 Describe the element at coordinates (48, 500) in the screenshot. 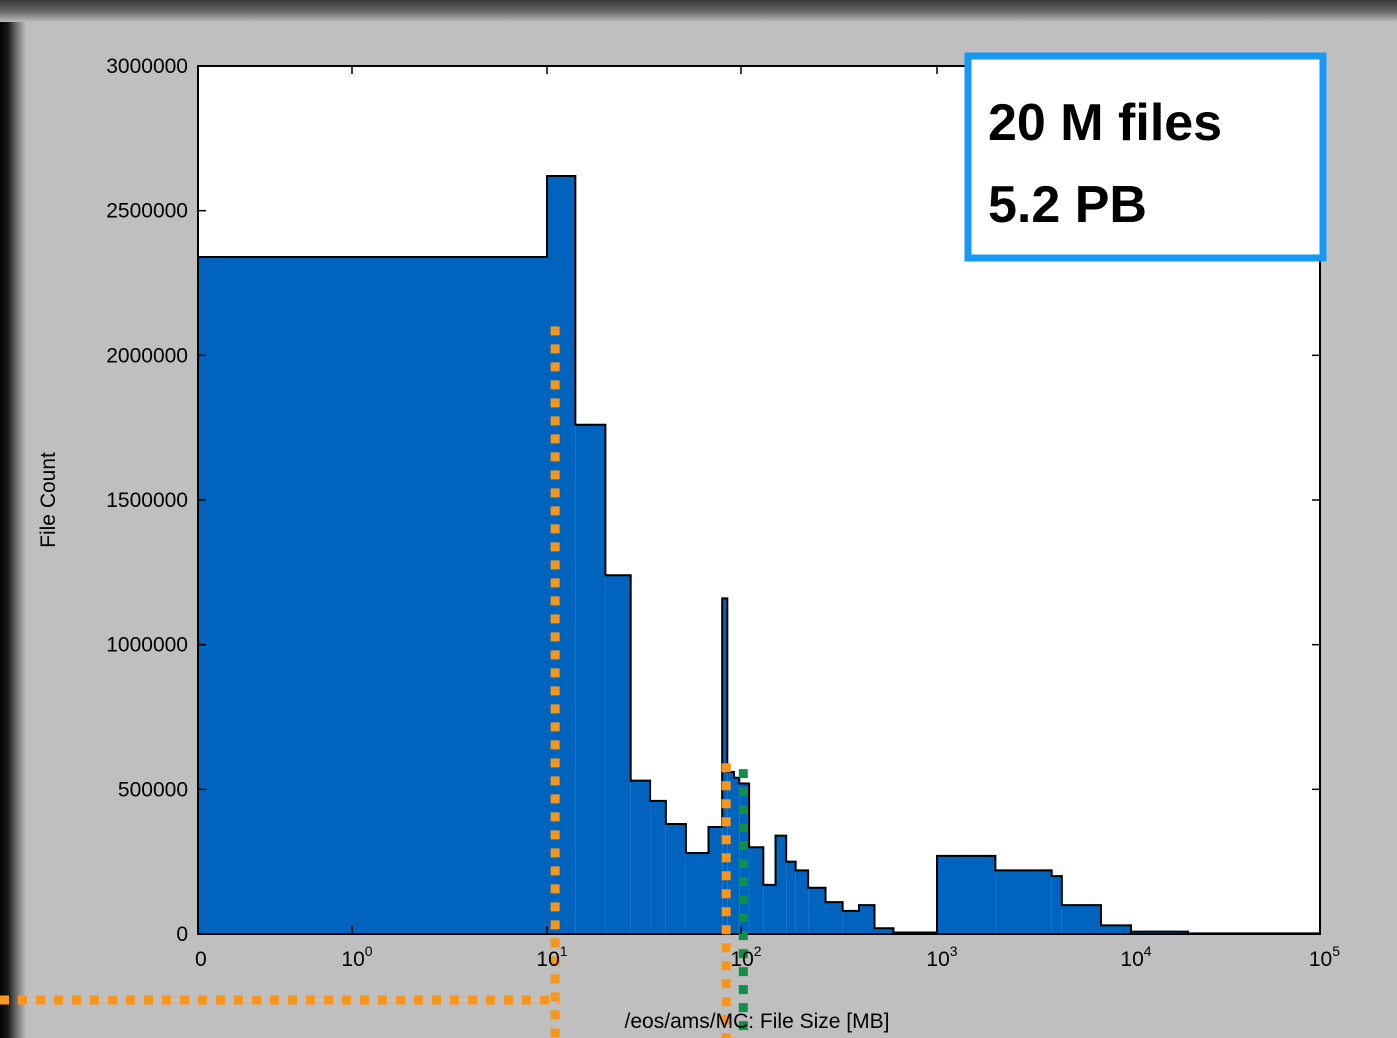

I see `y-axis-label: File Count` at that location.